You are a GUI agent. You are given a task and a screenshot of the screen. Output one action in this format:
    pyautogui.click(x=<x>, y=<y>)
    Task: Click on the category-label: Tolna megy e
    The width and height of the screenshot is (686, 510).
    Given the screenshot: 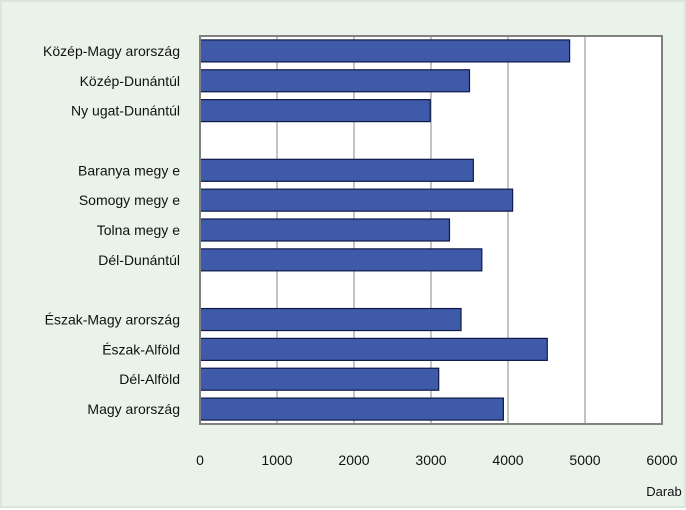 What is the action you would take?
    pyautogui.click(x=138, y=230)
    